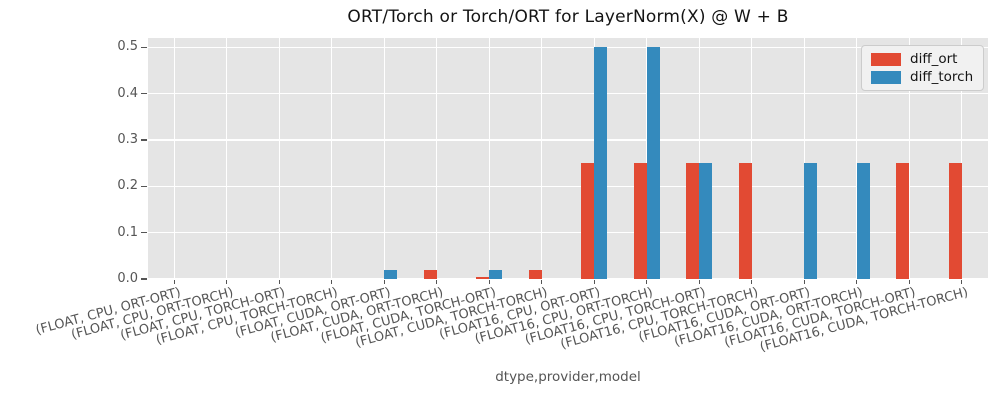  I want to click on legend-swatch-diff-ort-icon, so click(886, 59).